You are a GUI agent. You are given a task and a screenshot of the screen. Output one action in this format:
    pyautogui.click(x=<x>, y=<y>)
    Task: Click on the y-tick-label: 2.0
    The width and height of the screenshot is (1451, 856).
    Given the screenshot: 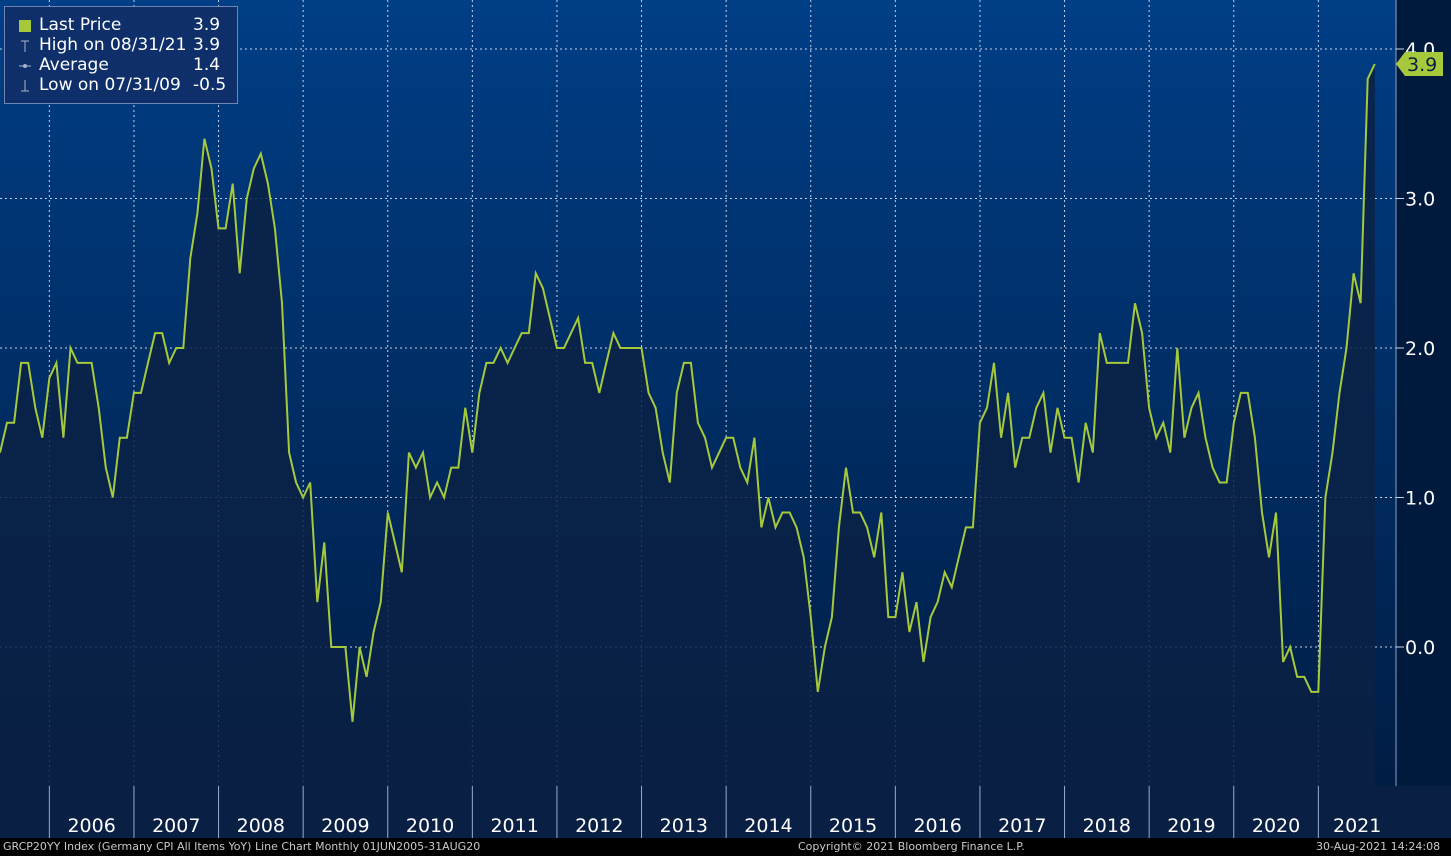 What is the action you would take?
    pyautogui.click(x=1420, y=349)
    